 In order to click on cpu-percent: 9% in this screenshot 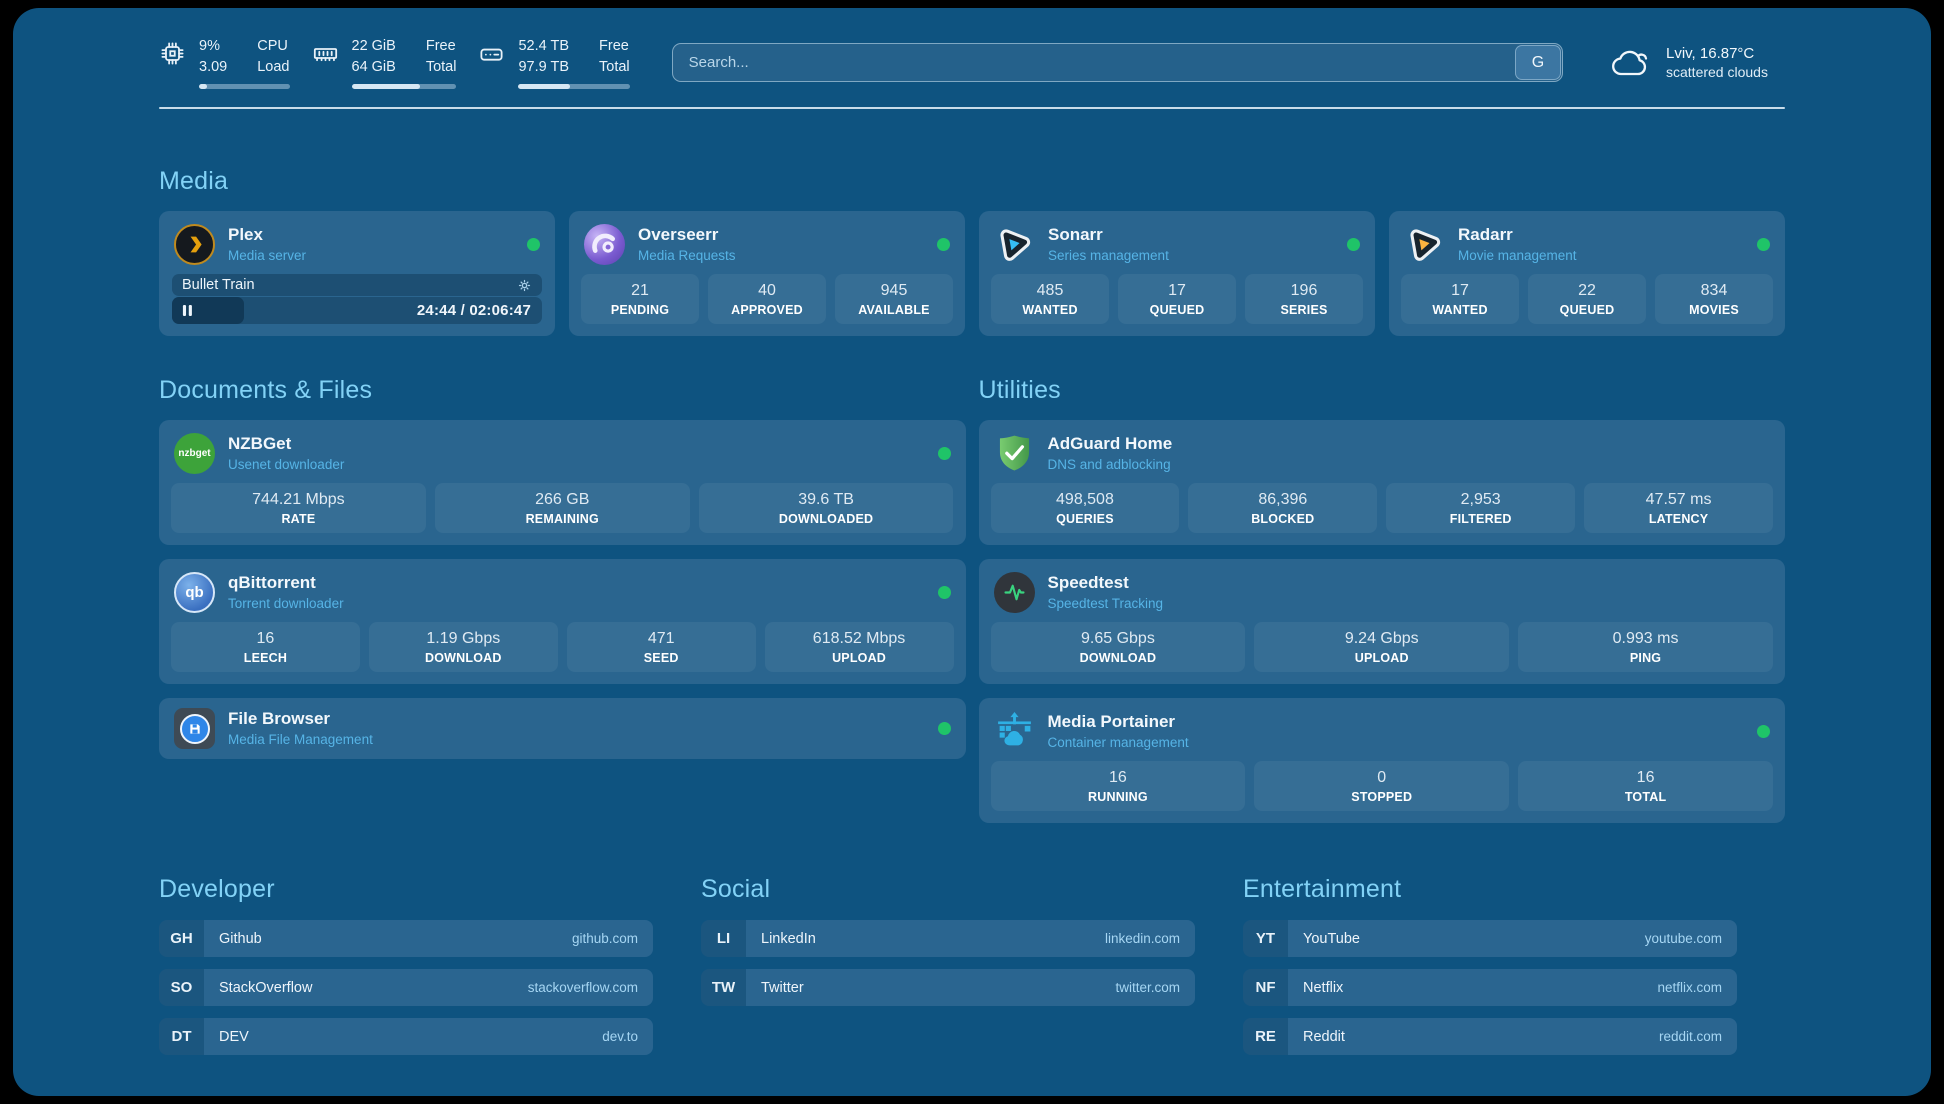, I will do `click(209, 46)`.